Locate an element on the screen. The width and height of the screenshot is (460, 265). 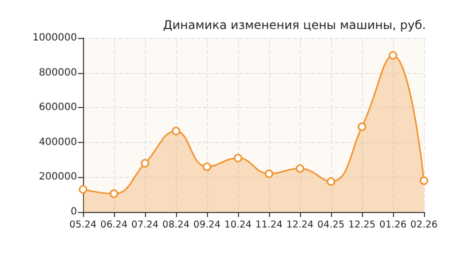
x-tick-label: 01.26 is located at coordinates (393, 225).